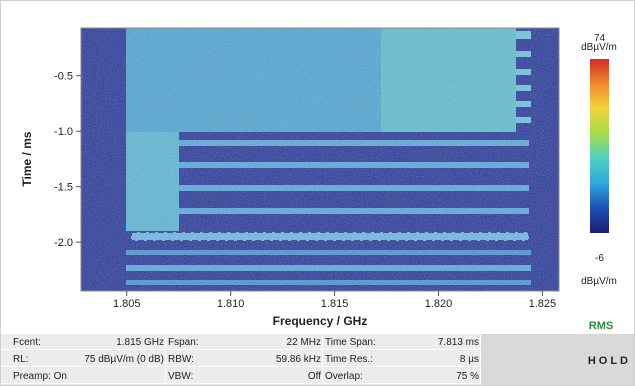 Image resolution: width=635 pixels, height=386 pixels. What do you see at coordinates (467, 376) in the screenshot?
I see `status-value: 75 %` at bounding box center [467, 376].